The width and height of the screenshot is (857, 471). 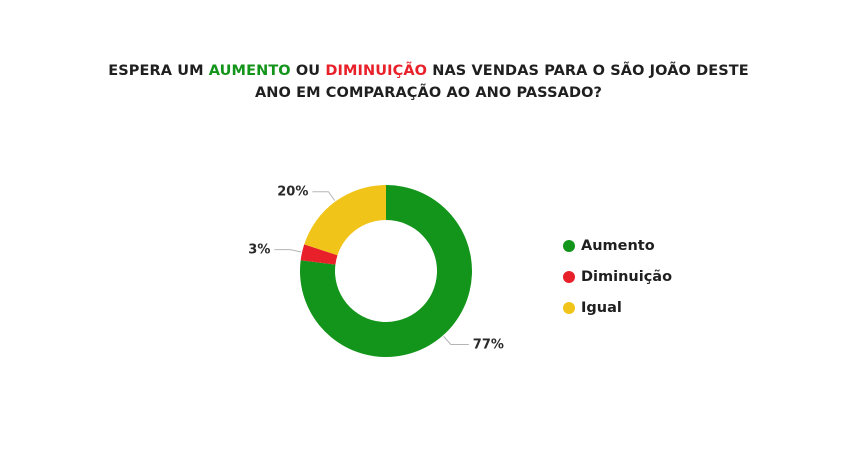 I want to click on legend-item-igual: Igual, so click(x=617, y=307).